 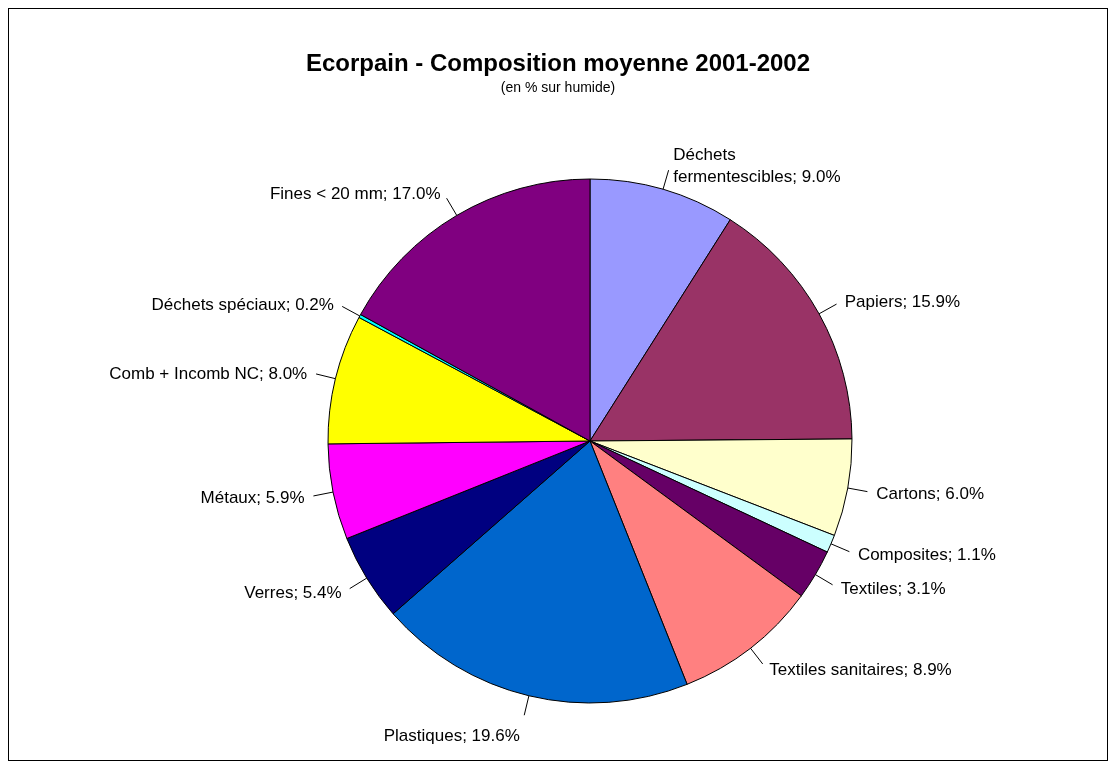 I want to click on slice-label: Fines < 20 mm; 17.0%, so click(x=355, y=194).